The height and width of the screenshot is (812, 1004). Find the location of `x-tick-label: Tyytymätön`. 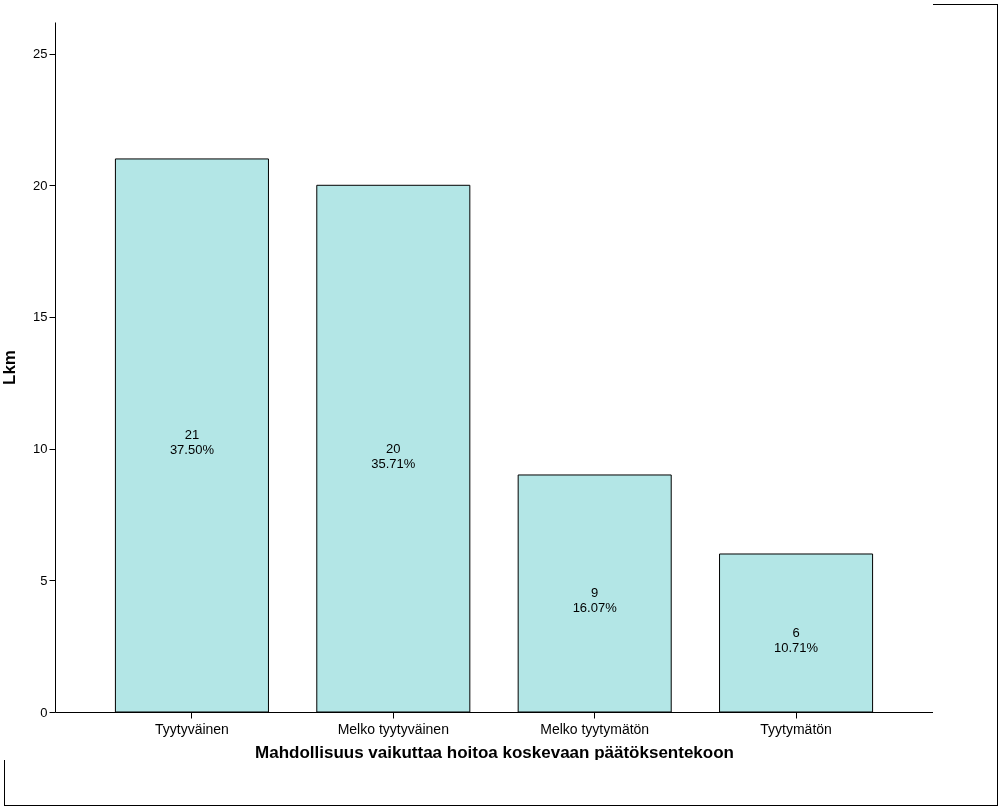

x-tick-label: Tyytymätön is located at coordinates (796, 728).